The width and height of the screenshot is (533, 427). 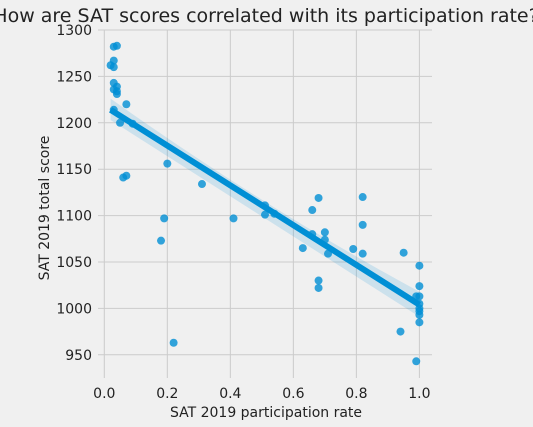 What do you see at coordinates (167, 394) in the screenshot?
I see `x-tick-label: 0.2` at bounding box center [167, 394].